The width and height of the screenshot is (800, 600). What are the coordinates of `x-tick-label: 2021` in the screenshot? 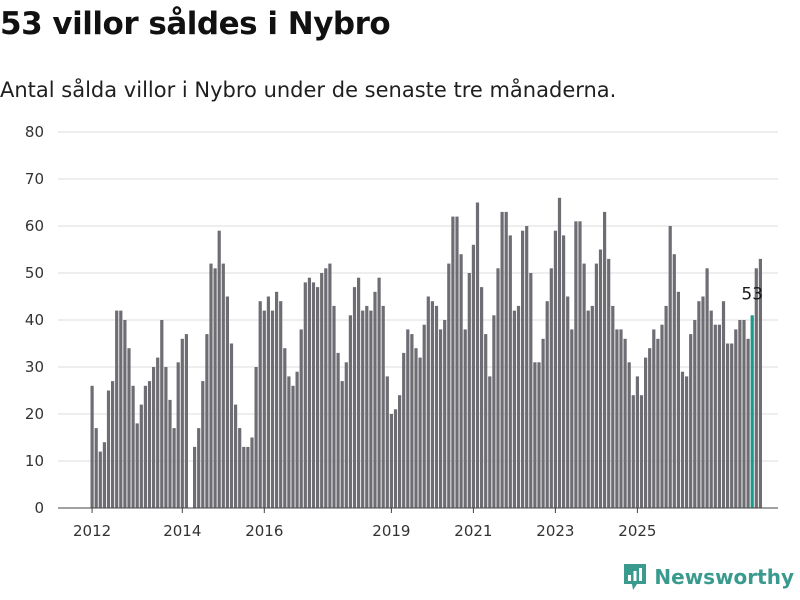 It's located at (473, 531).